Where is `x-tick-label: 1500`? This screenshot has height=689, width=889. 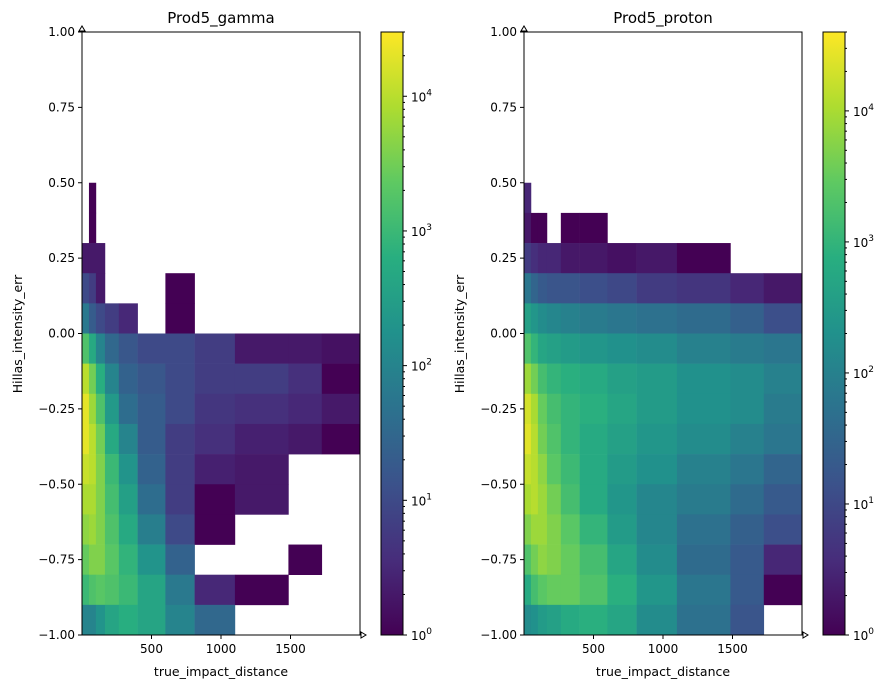
x-tick-label: 1500 is located at coordinates (290, 649).